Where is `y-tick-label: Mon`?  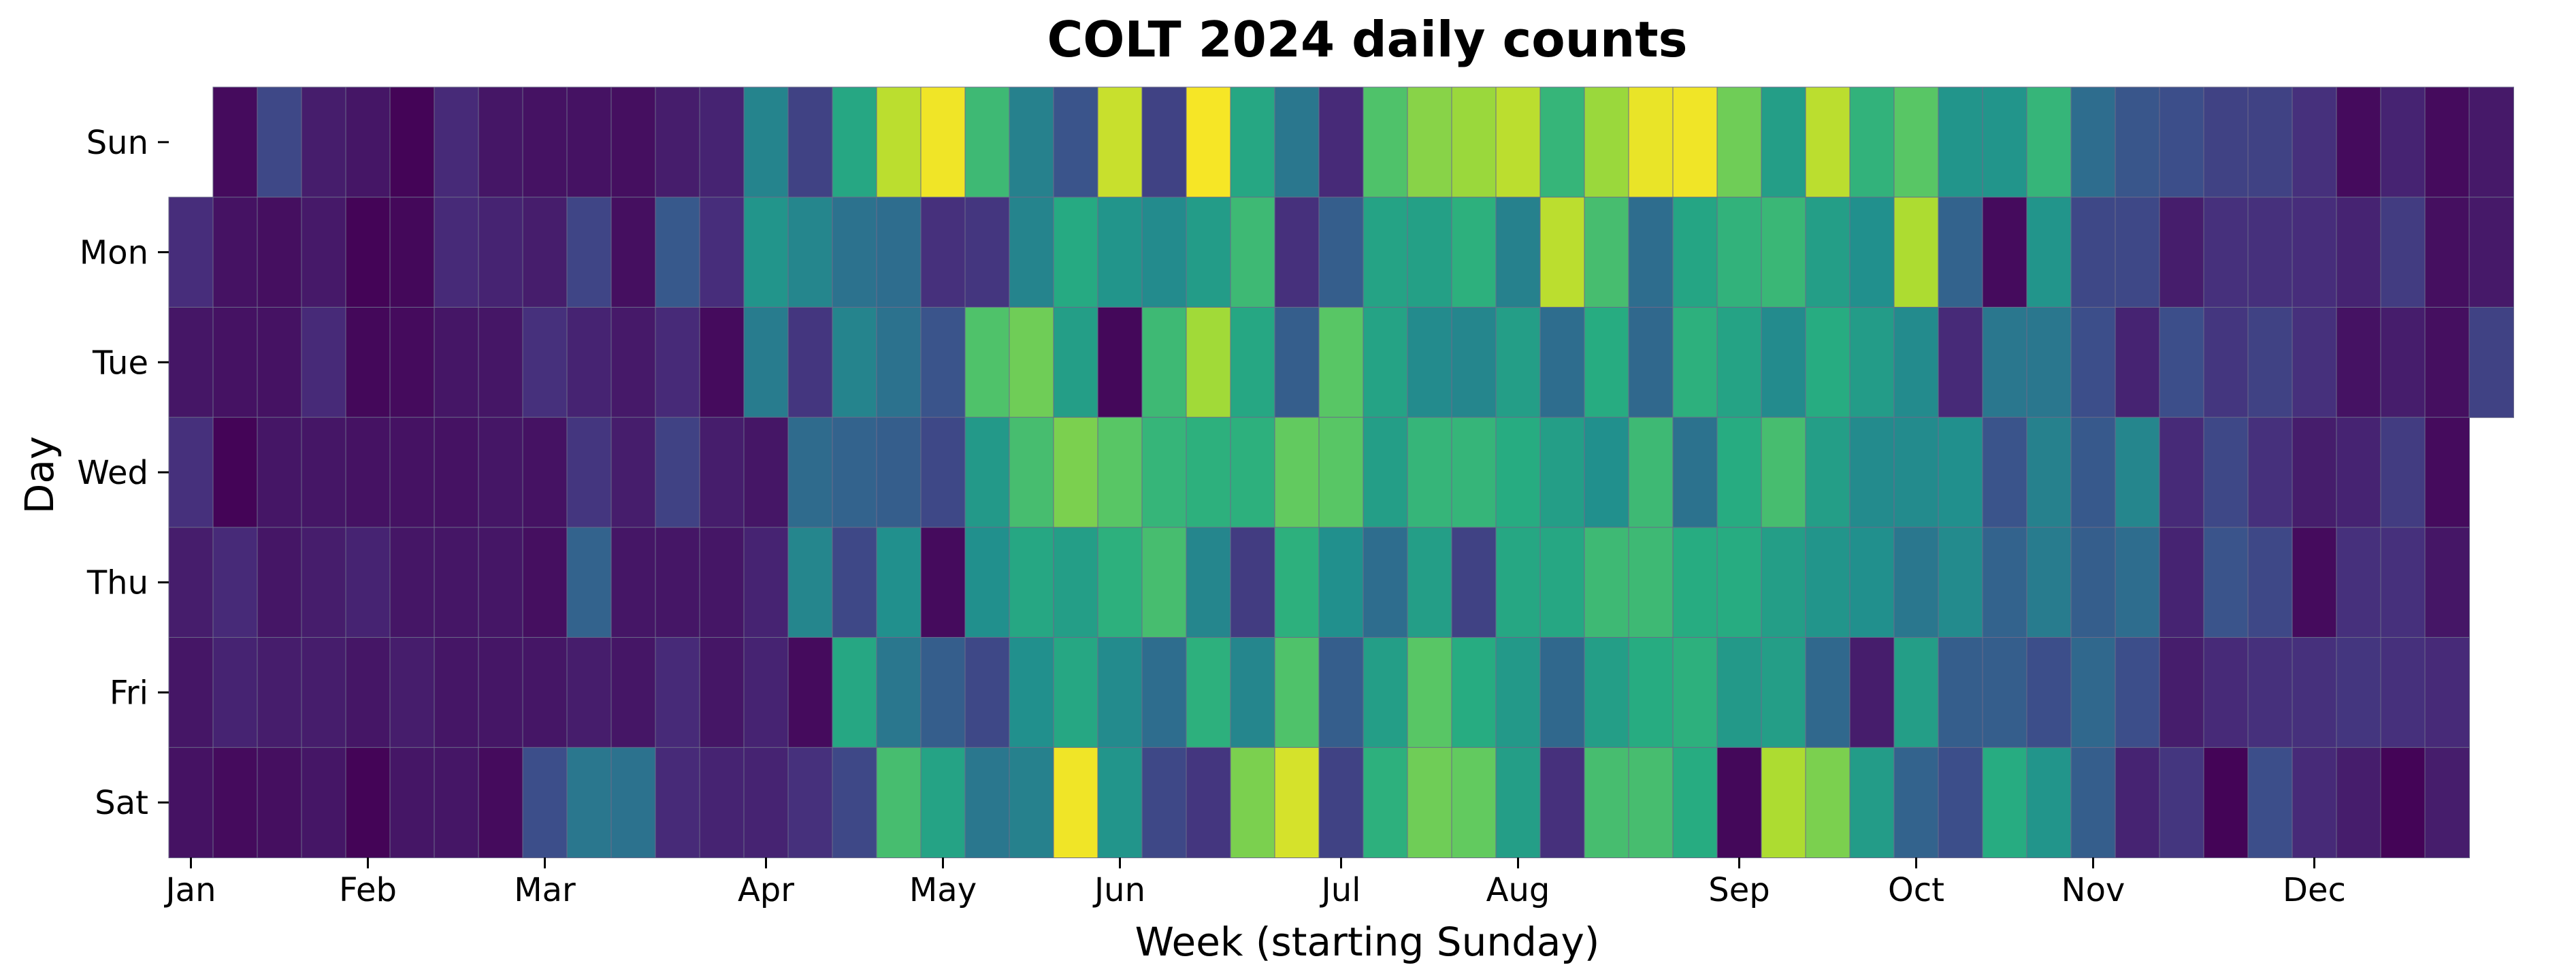 y-tick-label: Mon is located at coordinates (114, 253).